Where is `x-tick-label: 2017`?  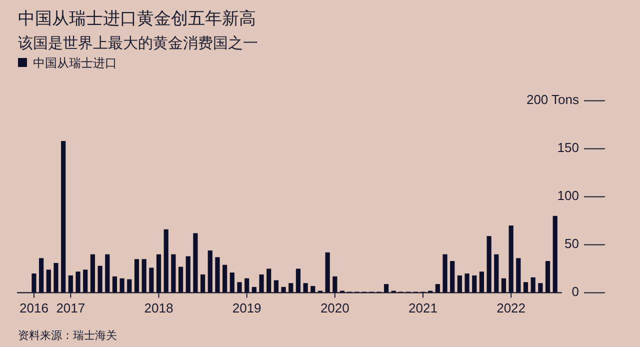 x-tick-label: 2017 is located at coordinates (71, 308).